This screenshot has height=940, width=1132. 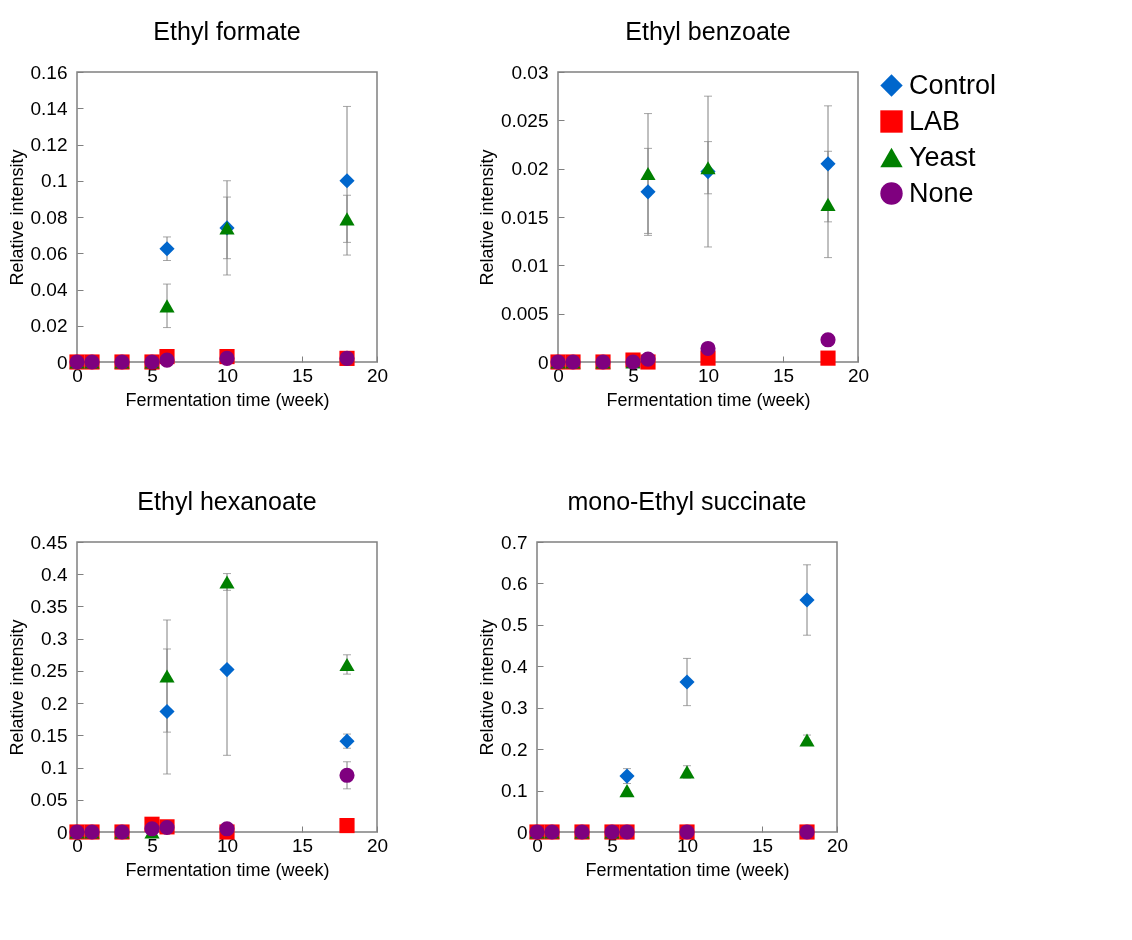 What do you see at coordinates (530, 72) in the screenshot?
I see `y-tick-label: 0.03` at bounding box center [530, 72].